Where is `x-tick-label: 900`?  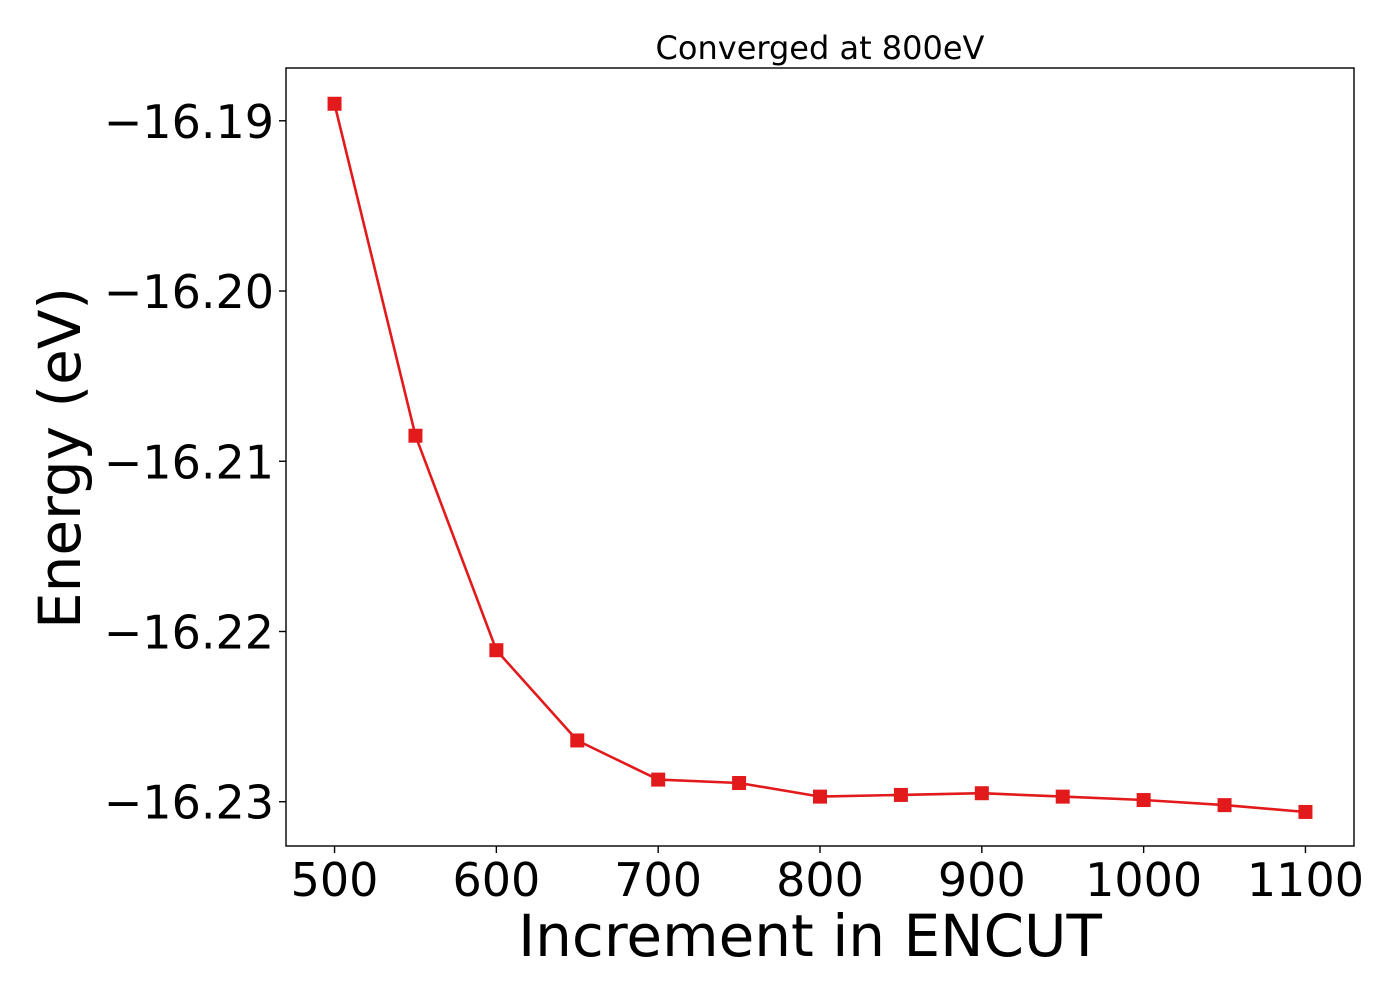 x-tick-label: 900 is located at coordinates (982, 880).